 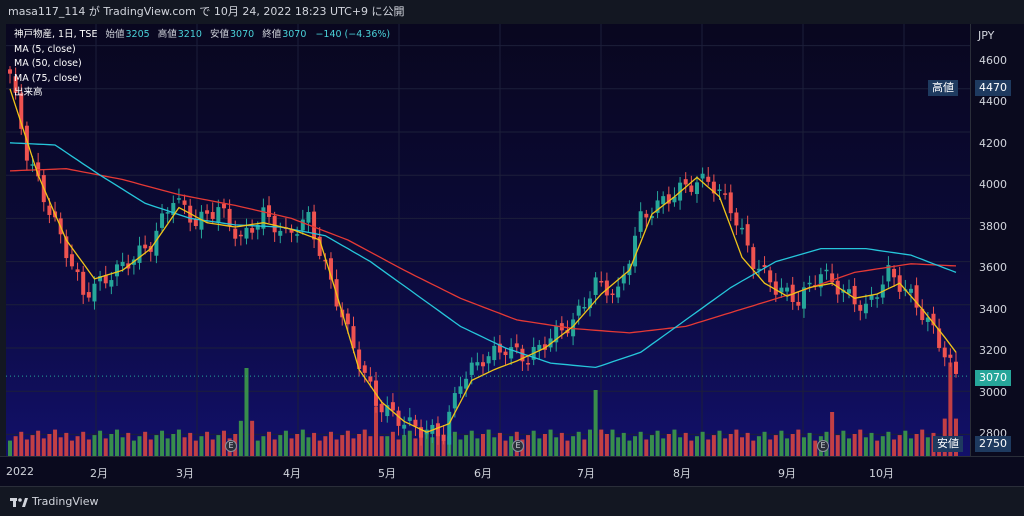 What do you see at coordinates (45, 49) in the screenshot?
I see `legend-ma5: MA (5, close)` at bounding box center [45, 49].